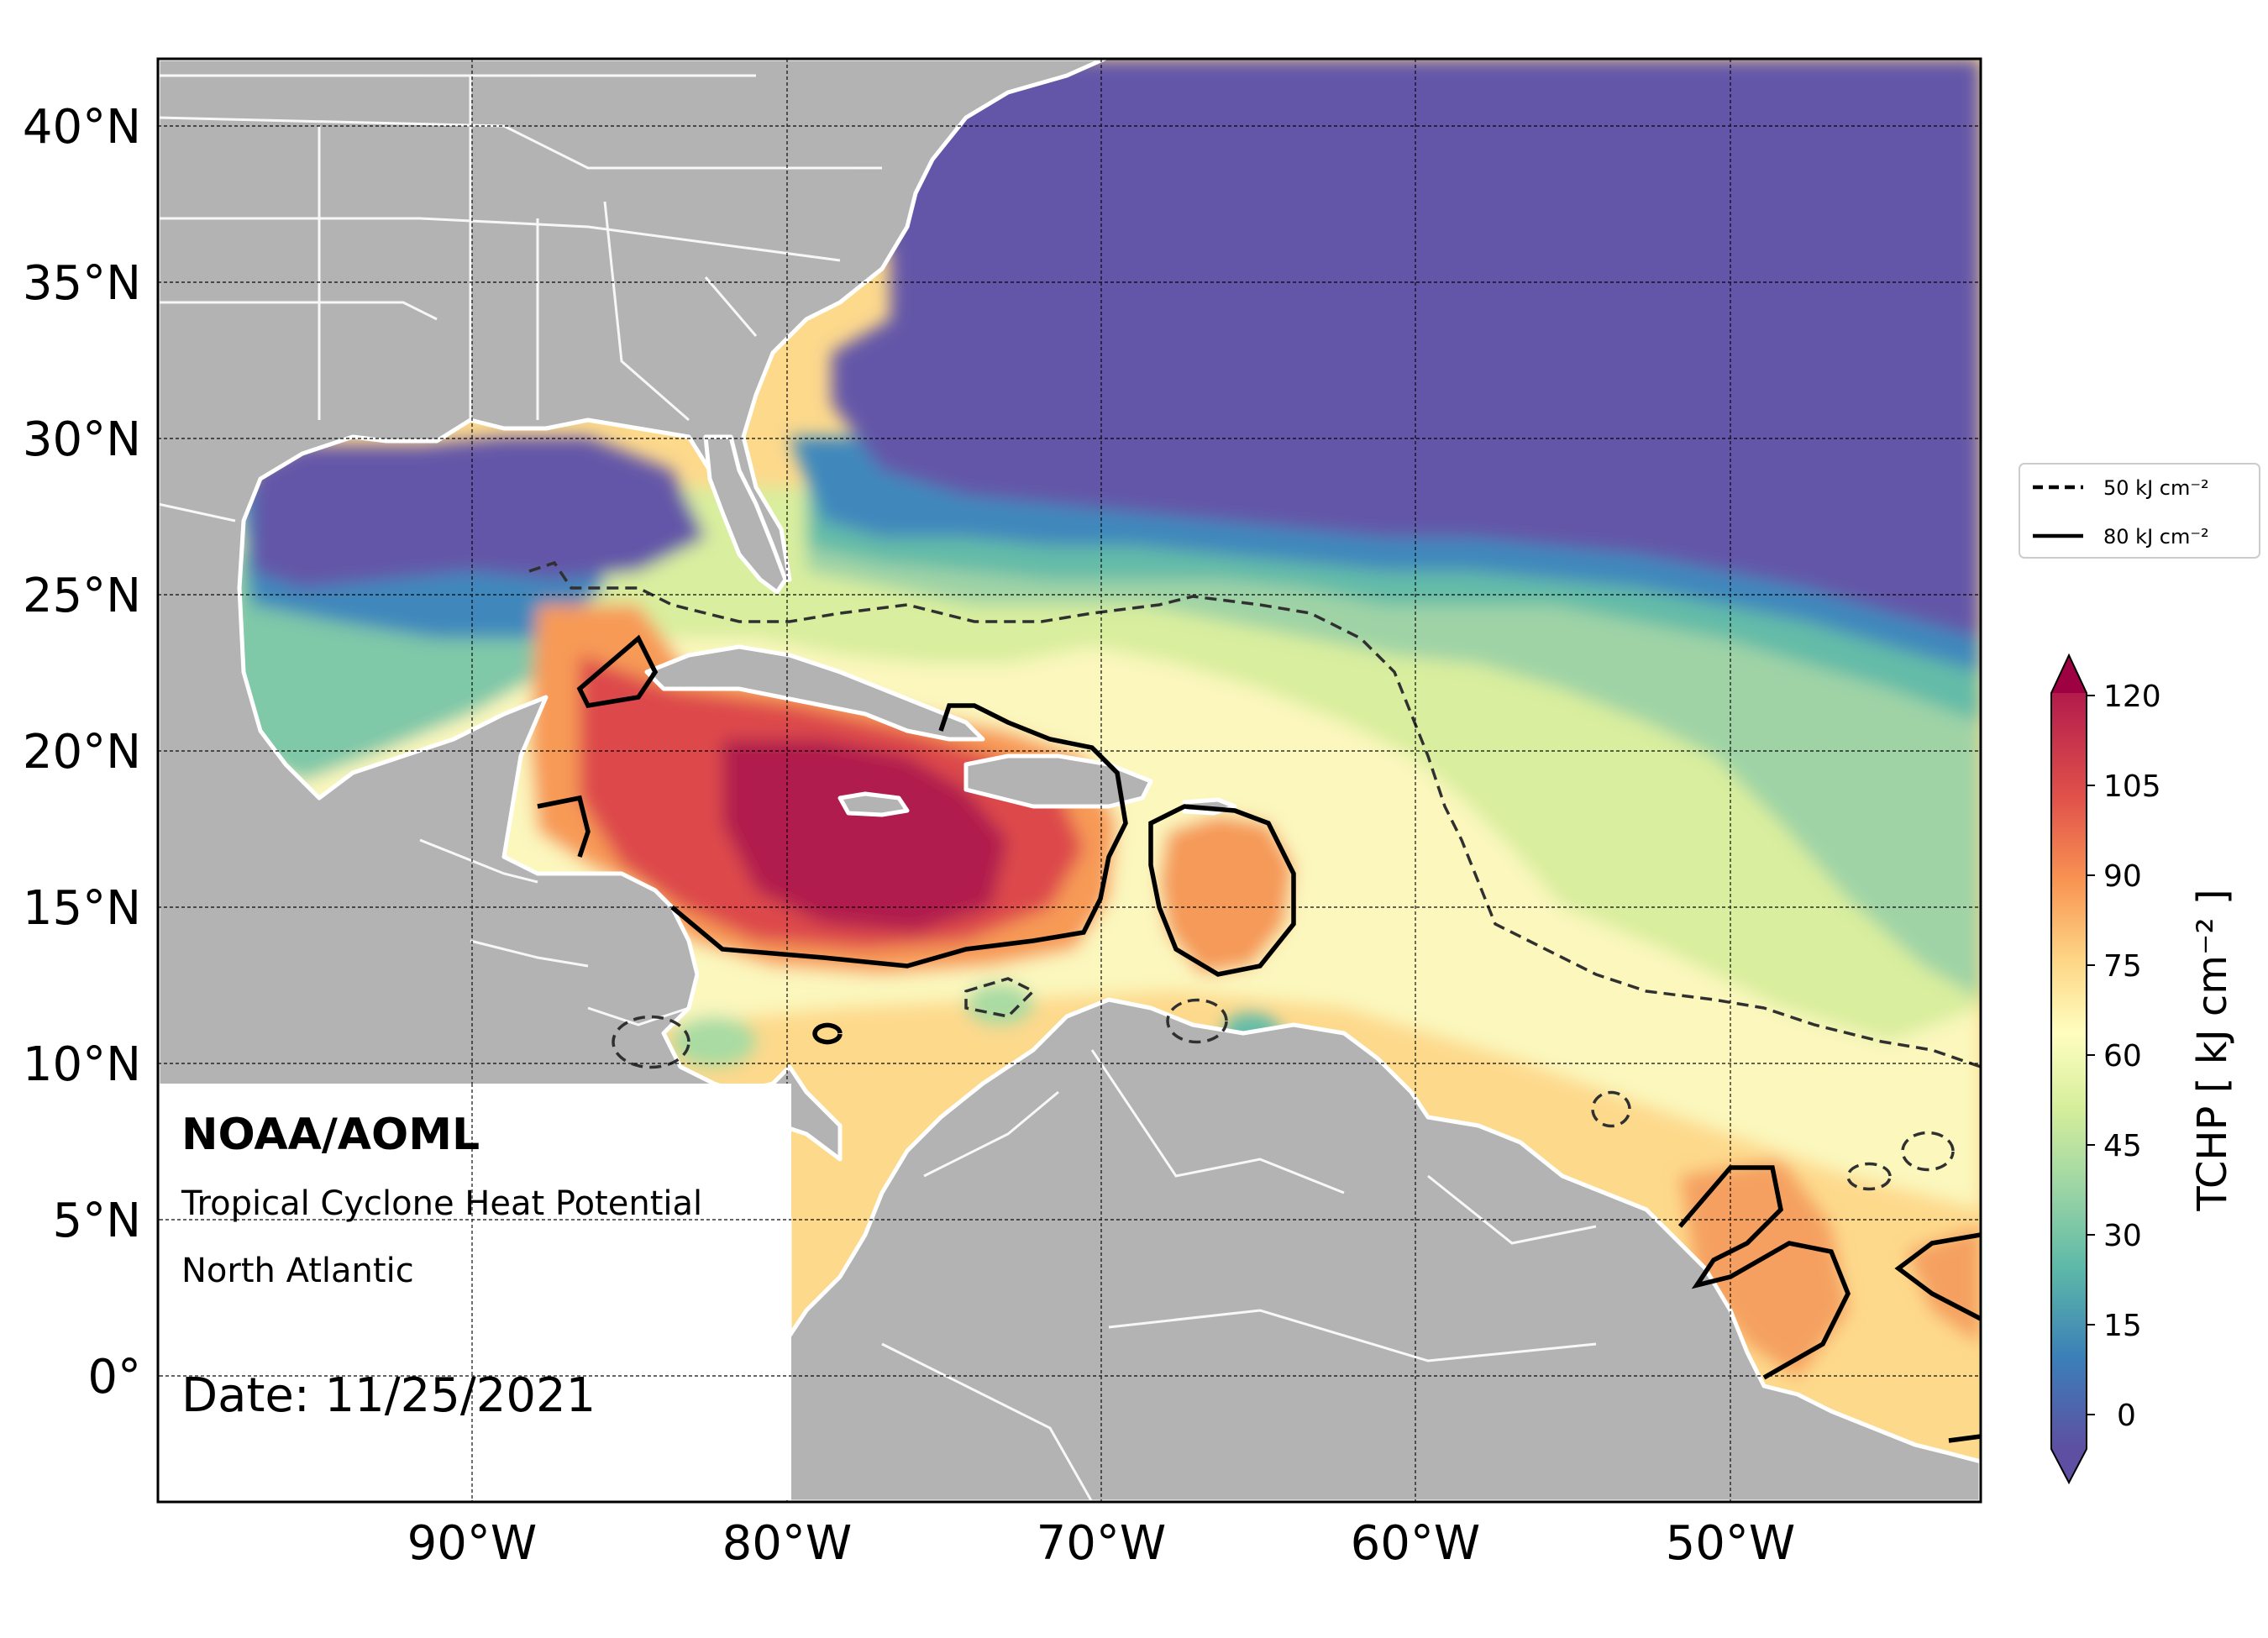 This screenshot has width=2268, height=1638. Describe the element at coordinates (2132, 786) in the screenshot. I see `colorbar-tick-label: 105` at that location.